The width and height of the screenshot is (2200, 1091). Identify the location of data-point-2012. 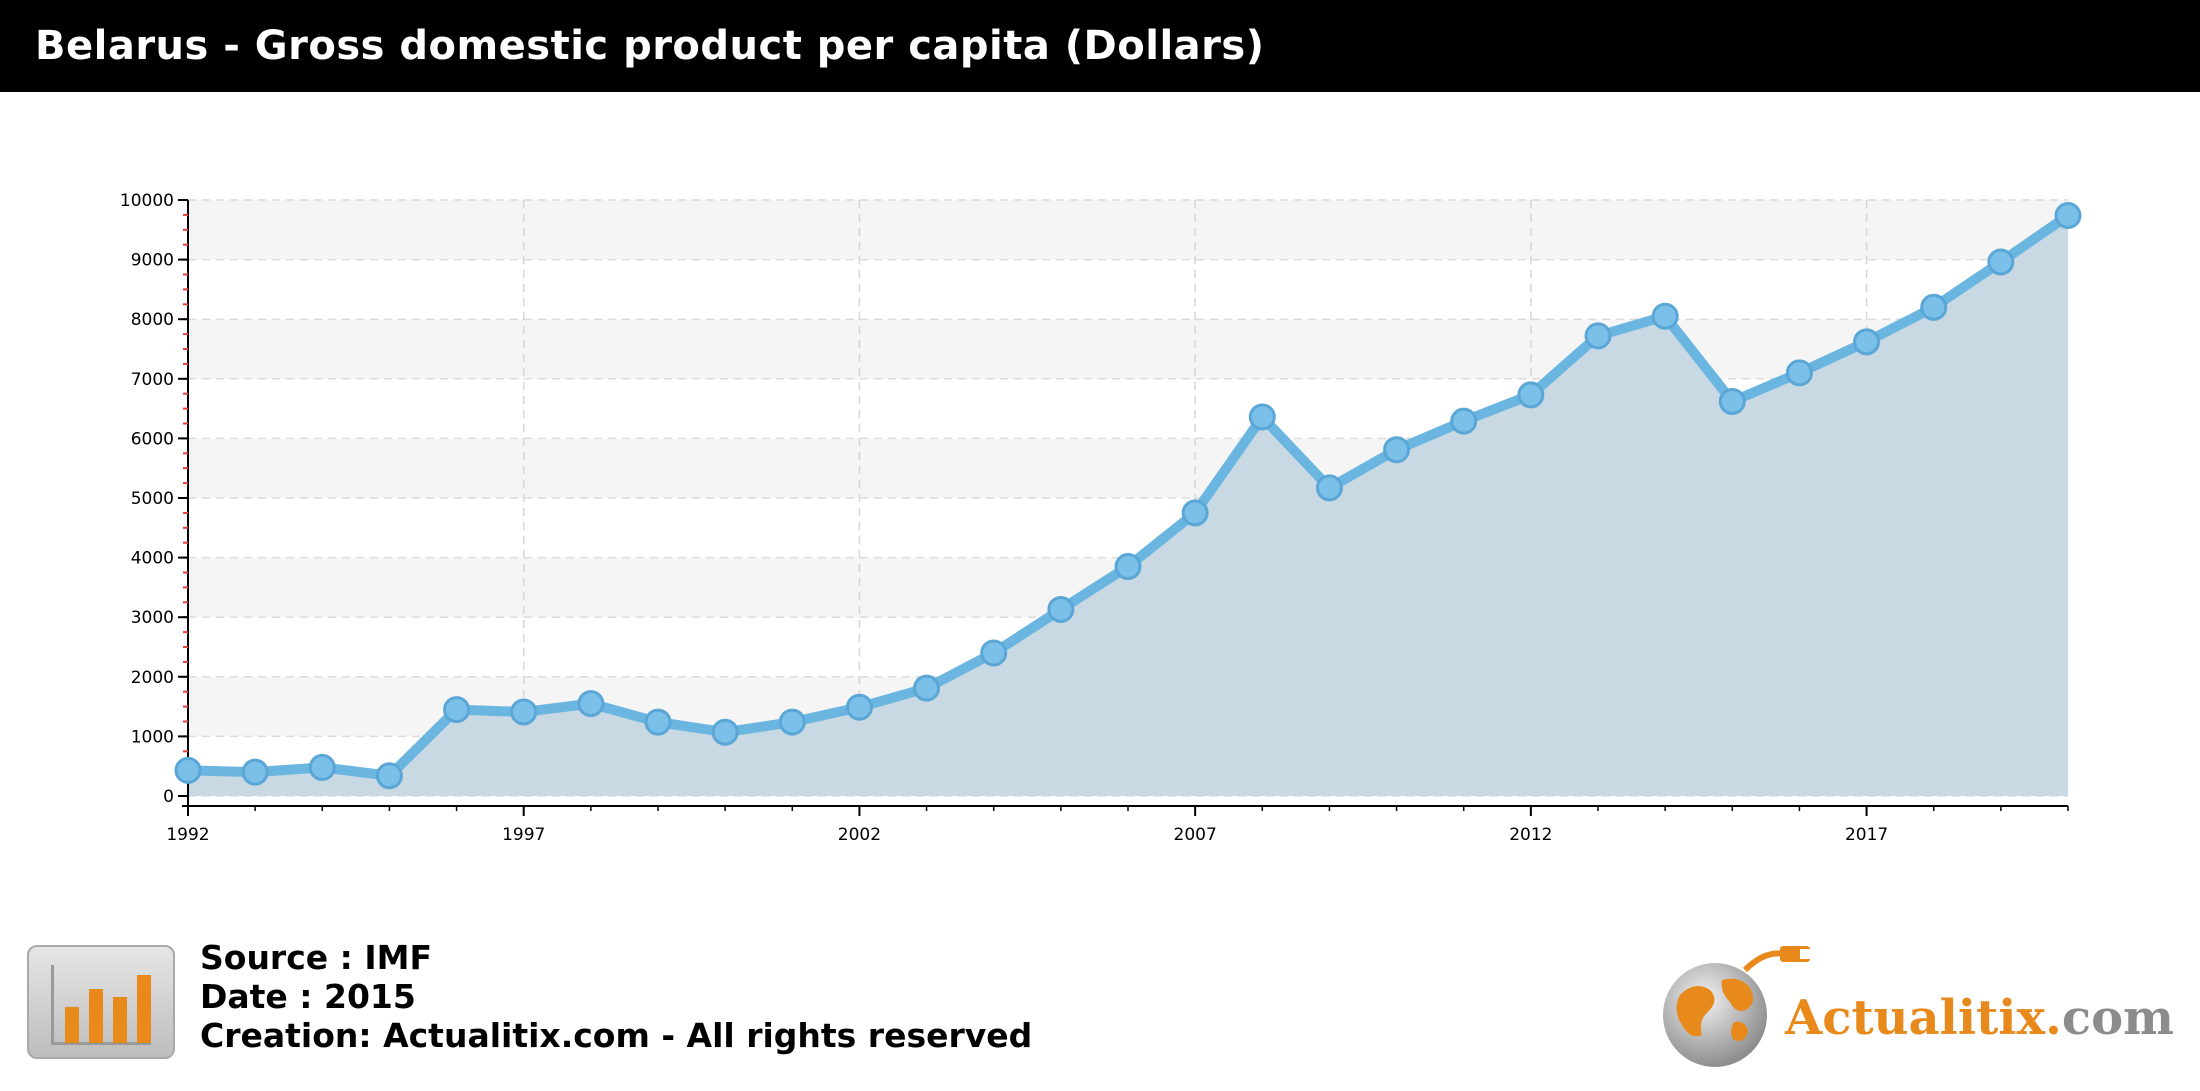
(1531, 395).